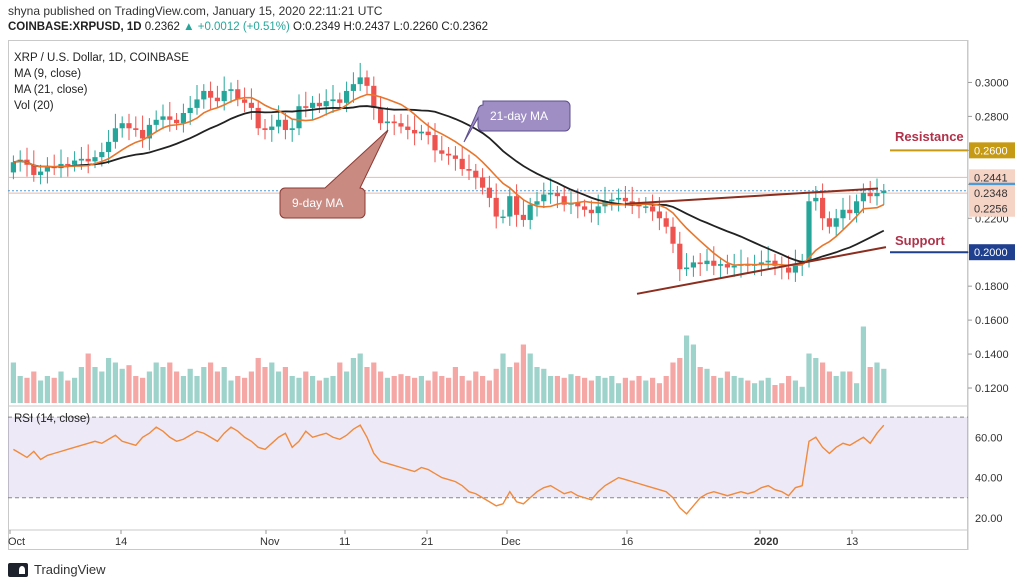 The width and height of the screenshot is (1024, 587). What do you see at coordinates (991, 194) in the screenshot?
I see `price-label: 0.2348` at bounding box center [991, 194].